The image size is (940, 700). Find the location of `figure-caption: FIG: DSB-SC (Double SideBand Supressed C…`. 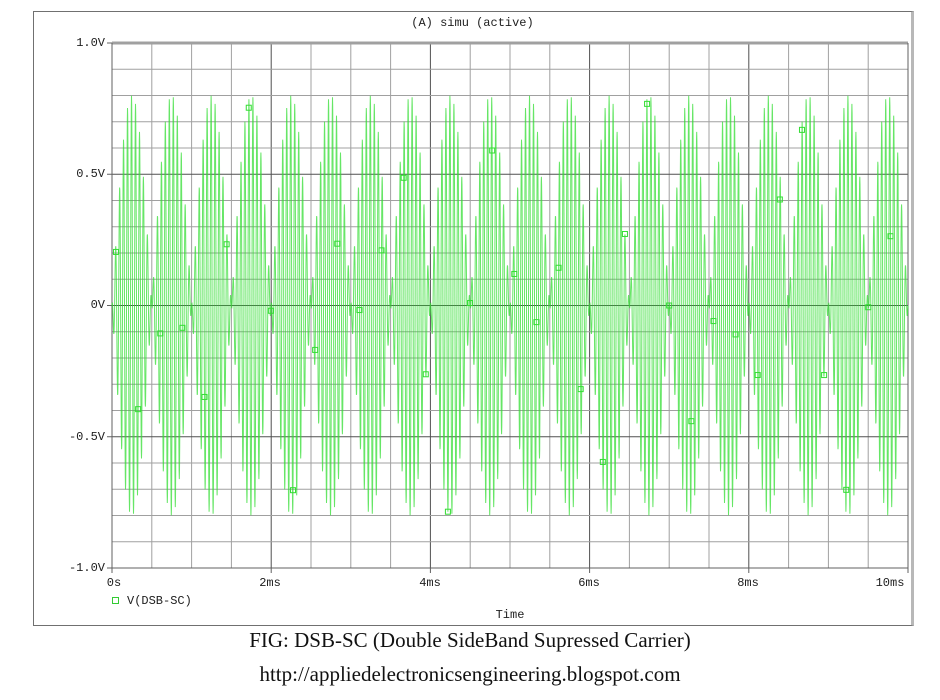

figure-caption: FIG: DSB-SC (Double SideBand Supressed C… is located at coordinates (470, 640).